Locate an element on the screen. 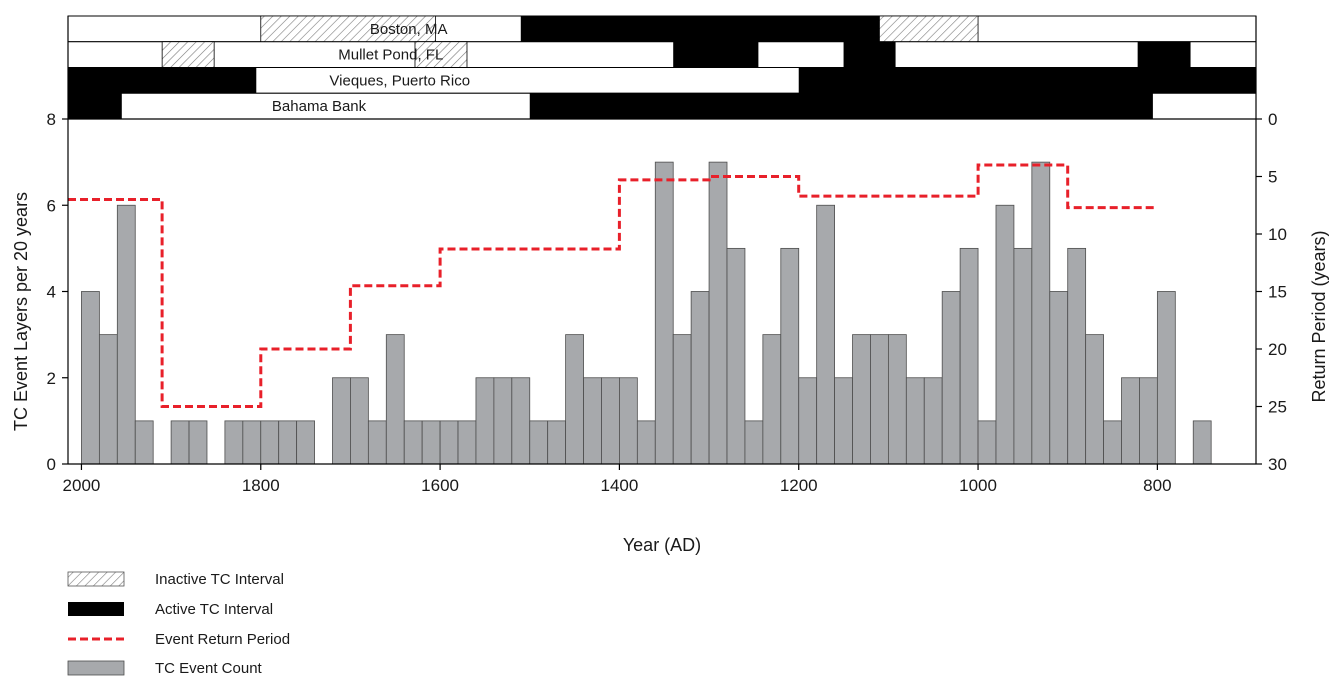 This screenshot has width=1339, height=678. legend-item-inactive: Inactive TC Interval is located at coordinates (175, 579).